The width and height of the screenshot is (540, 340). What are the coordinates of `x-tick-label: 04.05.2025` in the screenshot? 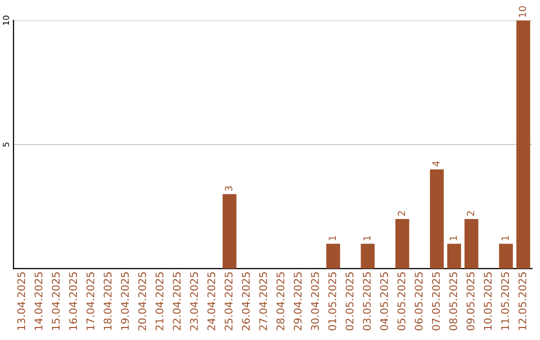 It's located at (384, 301).